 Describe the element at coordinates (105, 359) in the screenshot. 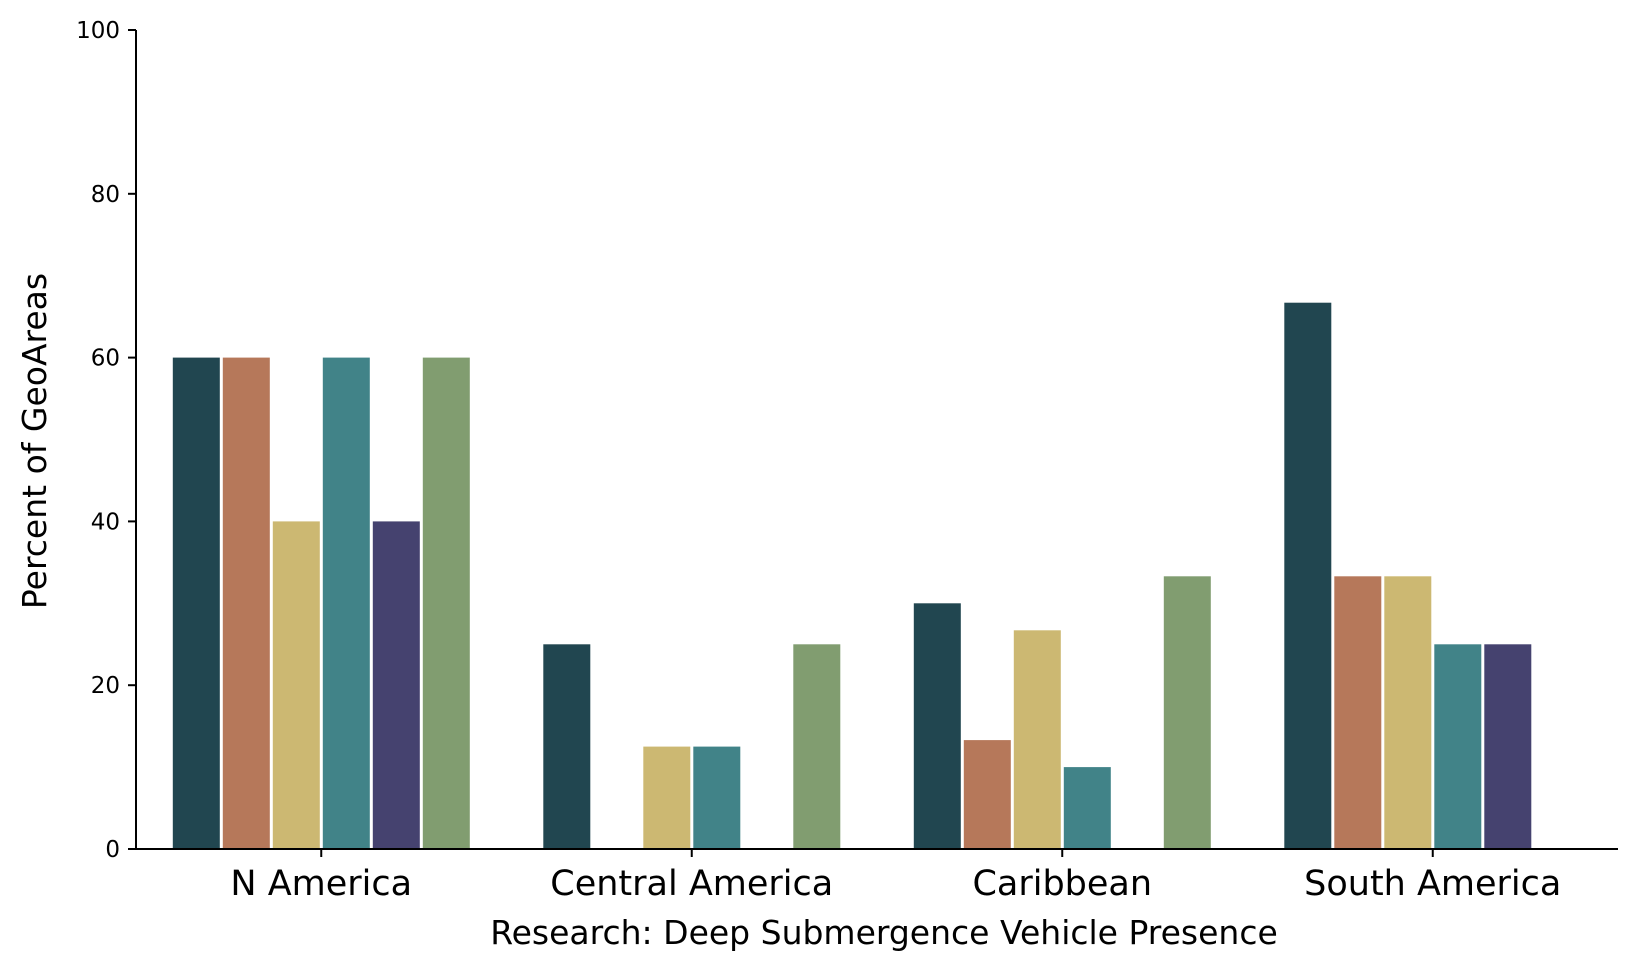

I see `y-tick-label-3: 60` at that location.